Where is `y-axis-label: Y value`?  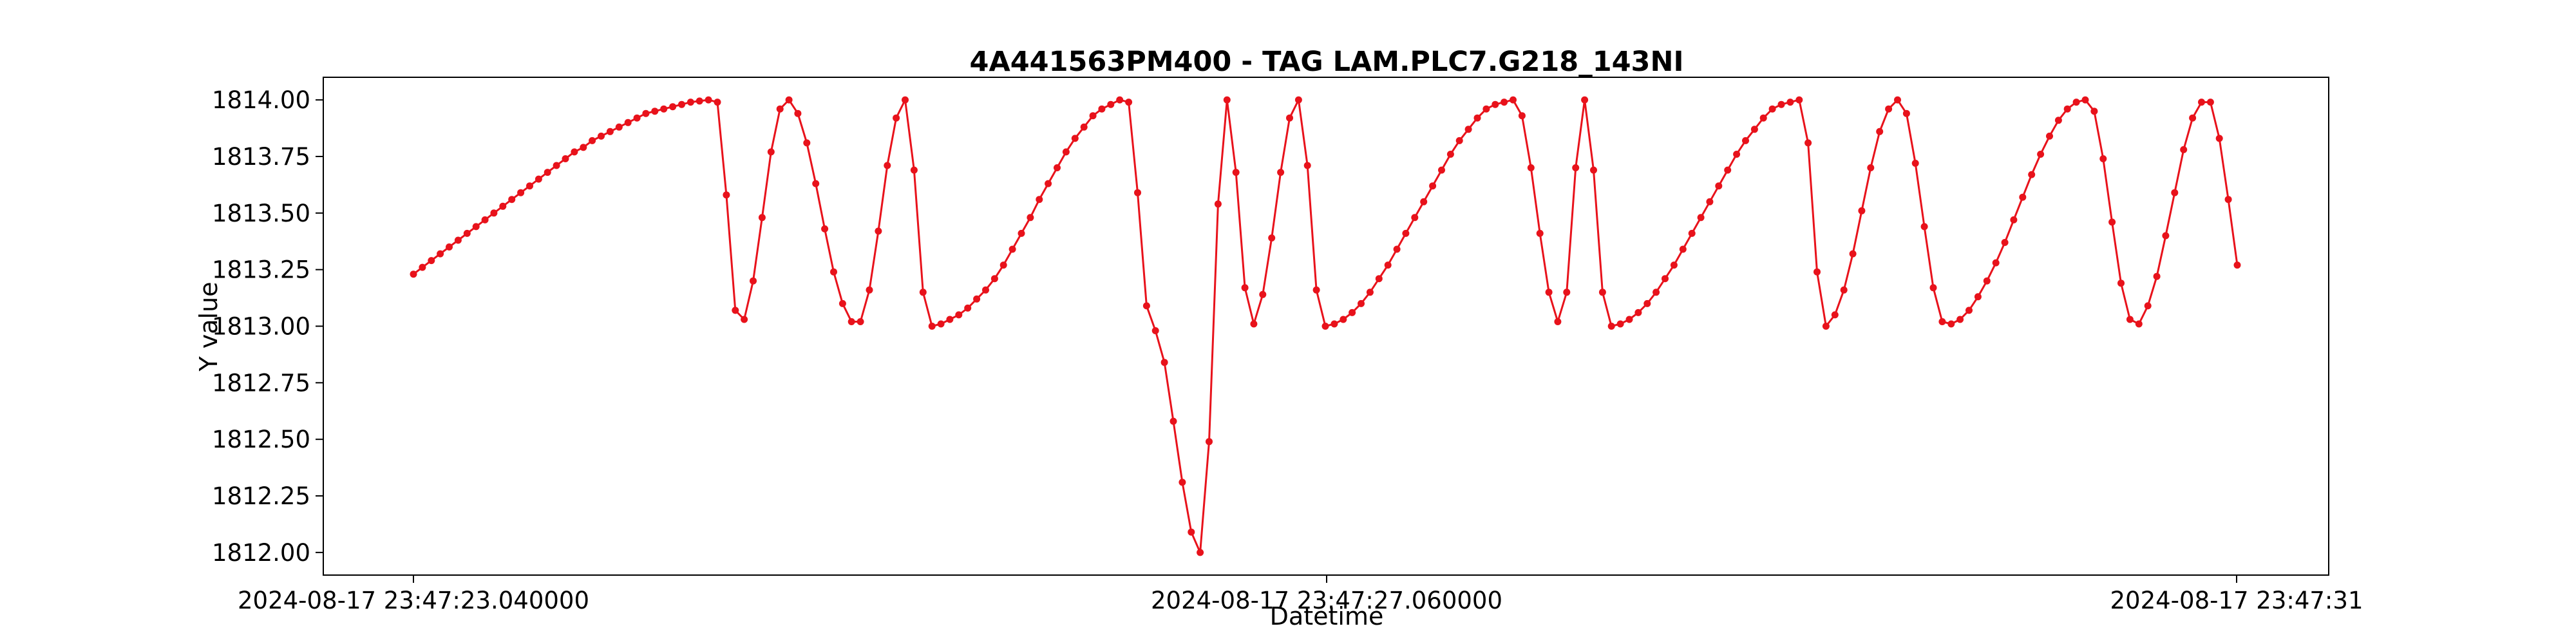 y-axis-label: Y value is located at coordinates (208, 326).